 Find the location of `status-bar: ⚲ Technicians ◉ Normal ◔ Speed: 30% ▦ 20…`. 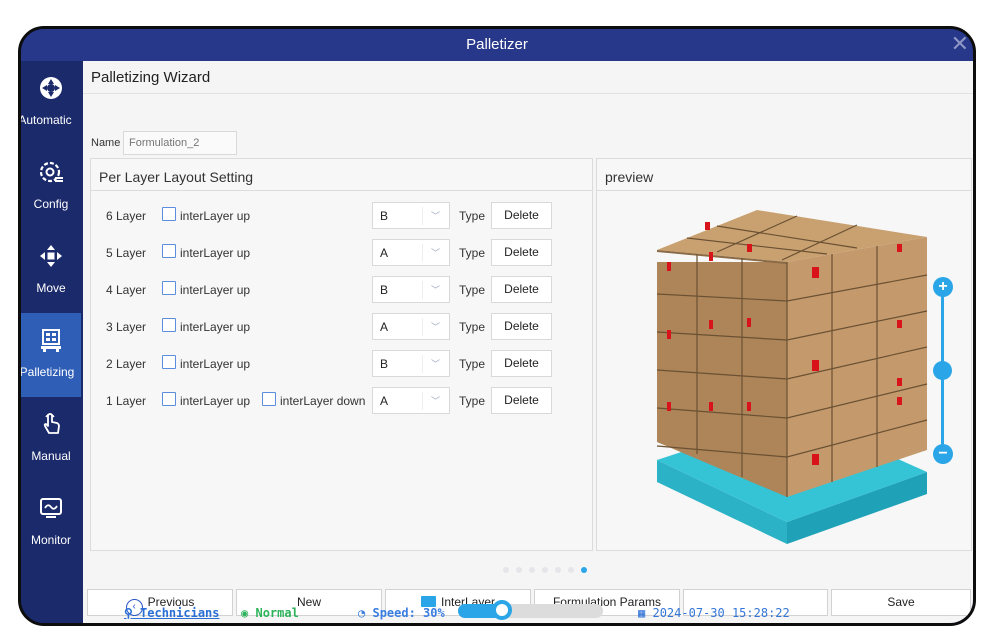

status-bar: ⚲ Technicians ◉ Normal ◔ Speed: 30% ▦ 20… is located at coordinates (528, 607).